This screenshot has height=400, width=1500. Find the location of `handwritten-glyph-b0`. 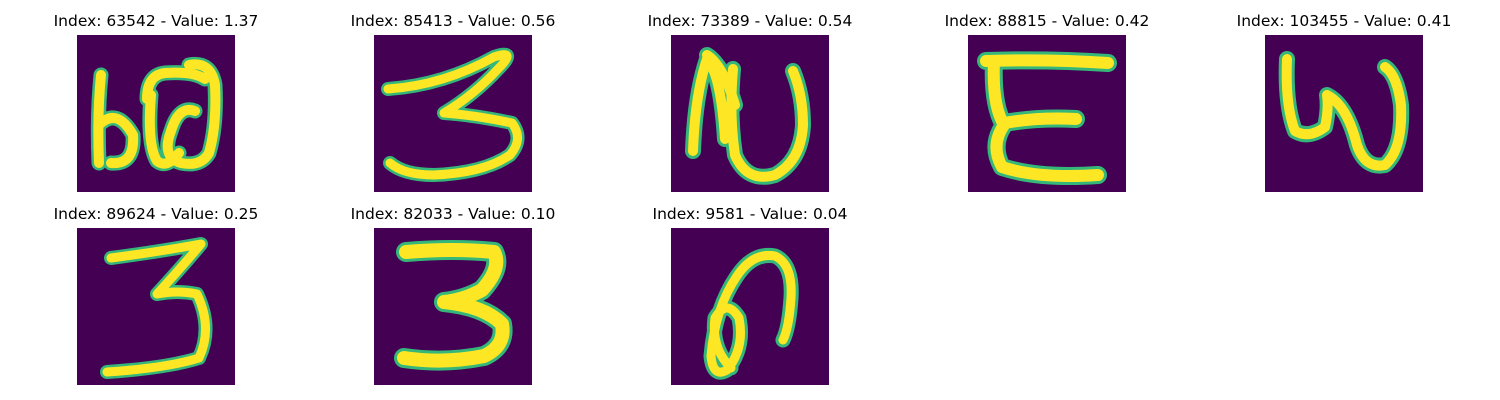

handwritten-glyph-b0 is located at coordinates (156, 114).